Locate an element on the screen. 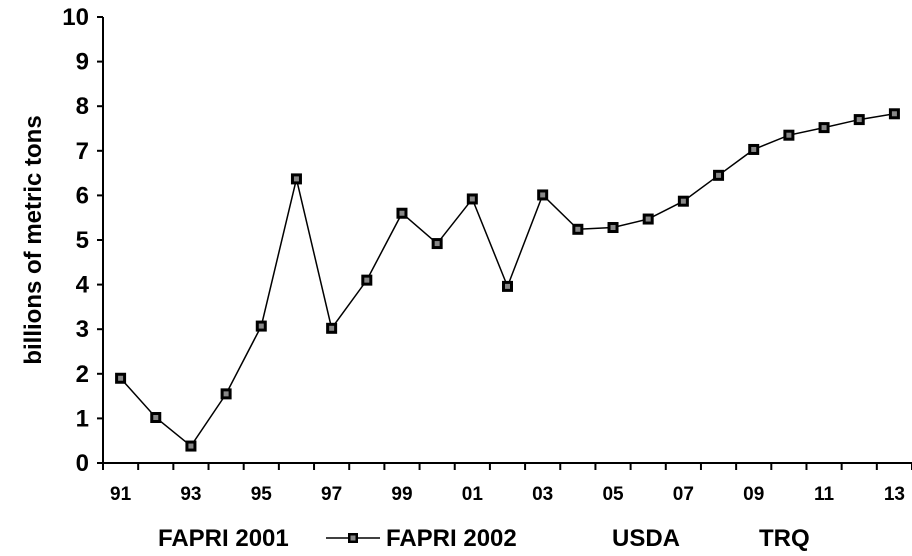  y-axis-label: billions of metric tons is located at coordinates (33, 239).